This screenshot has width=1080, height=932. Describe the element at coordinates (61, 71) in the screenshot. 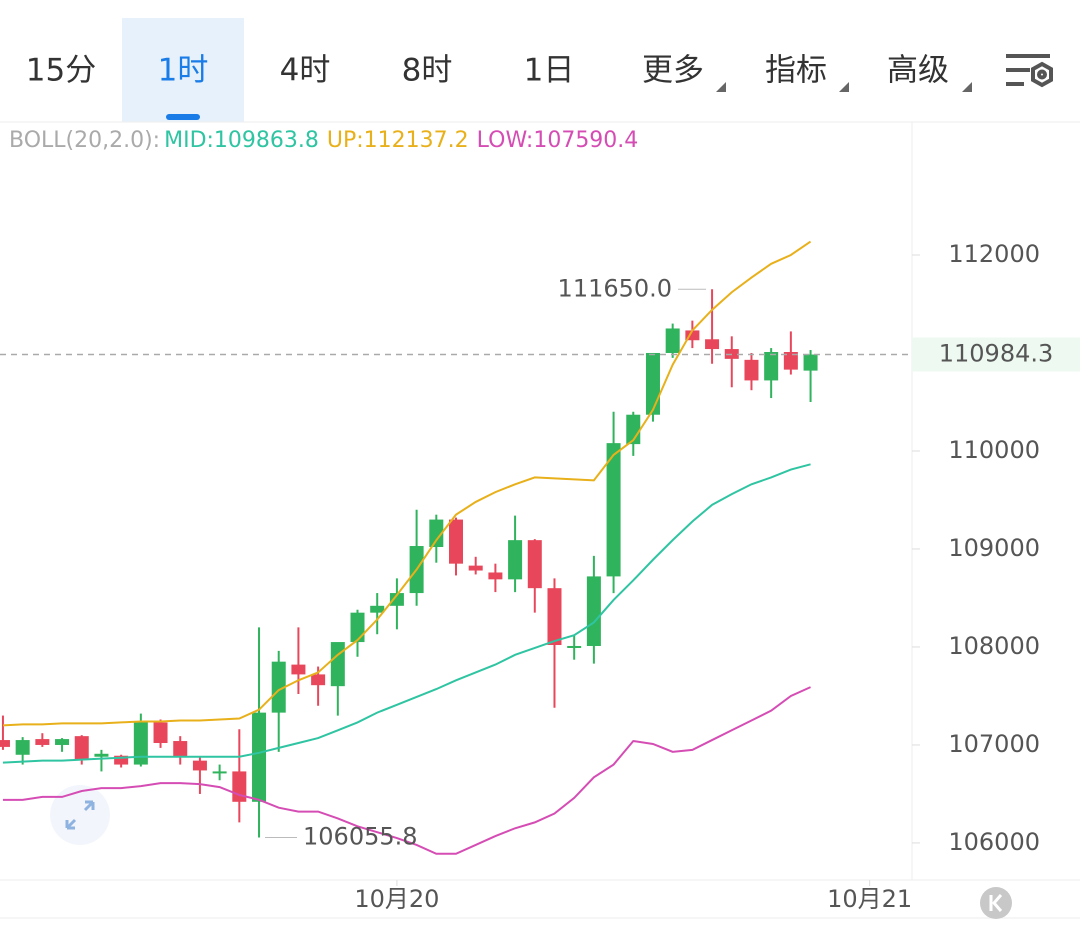

I see `tab: 15分` at that location.